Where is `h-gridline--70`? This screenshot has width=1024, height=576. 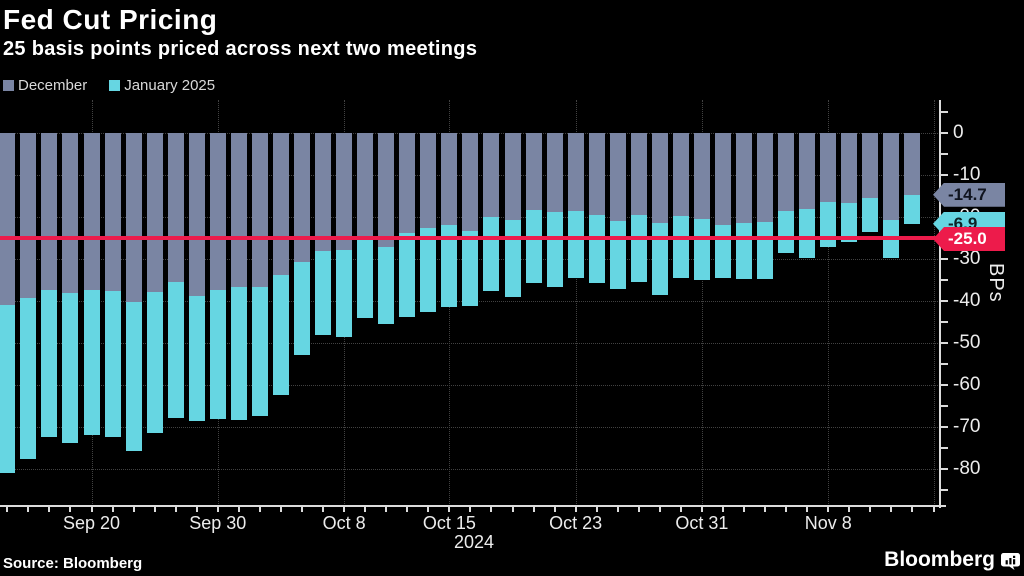
h-gridline--70 is located at coordinates (470, 427).